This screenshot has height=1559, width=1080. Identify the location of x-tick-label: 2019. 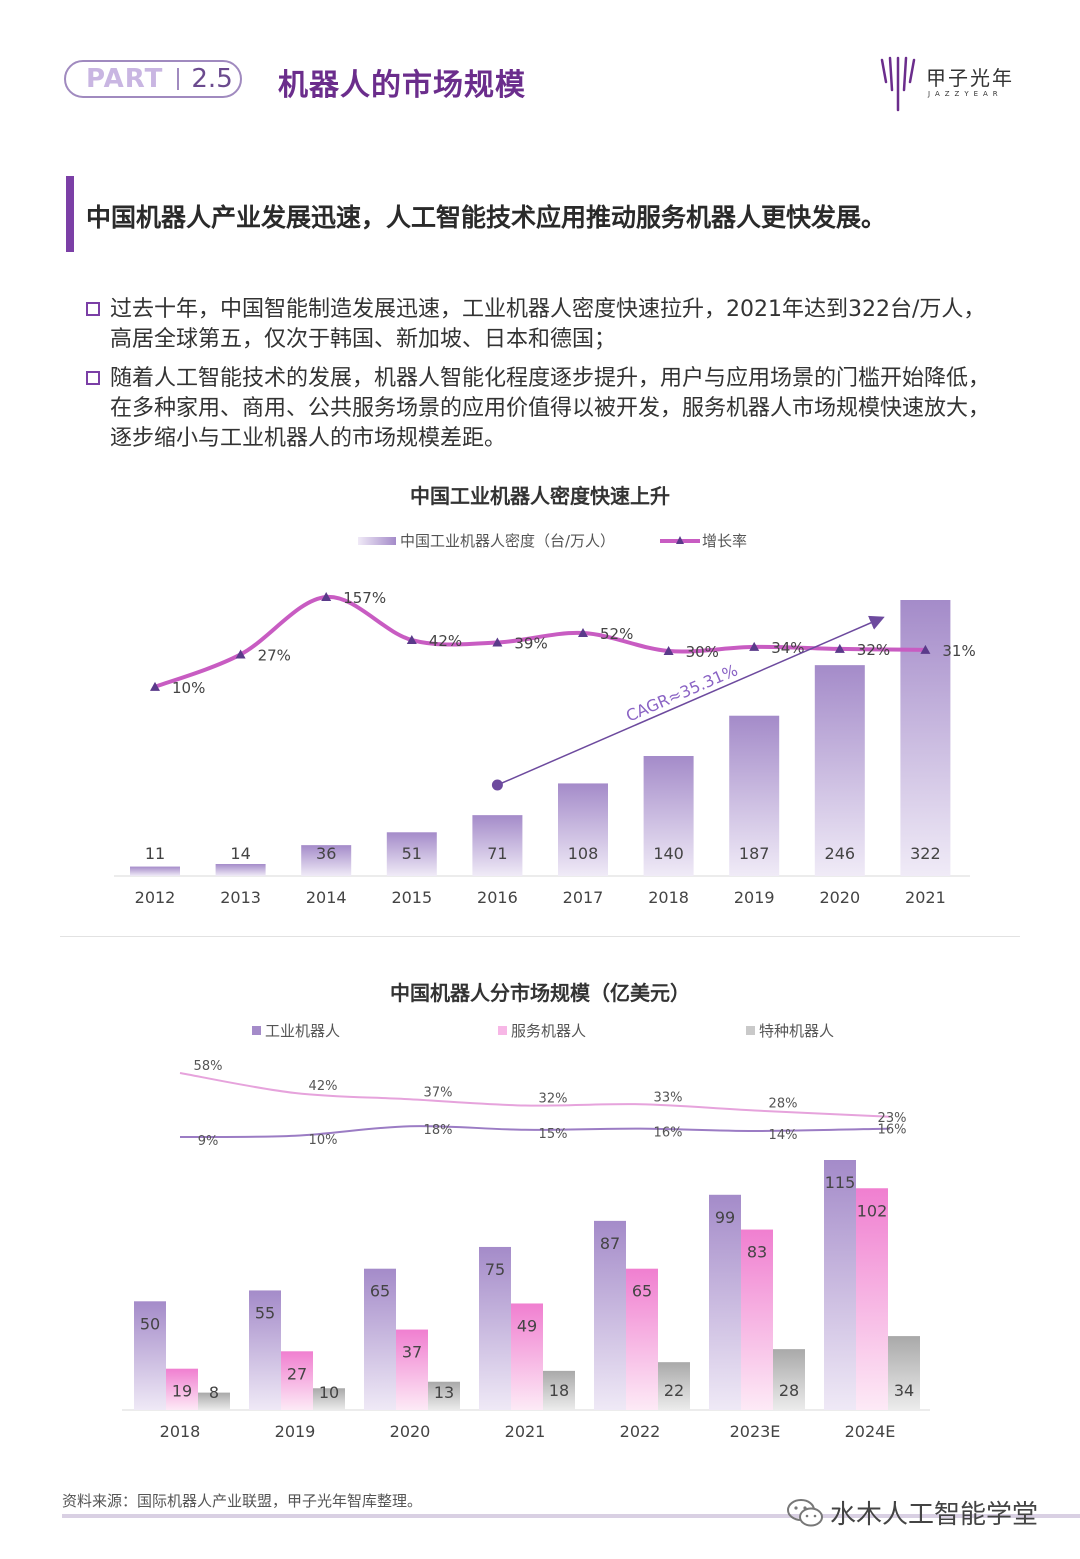
(754, 897).